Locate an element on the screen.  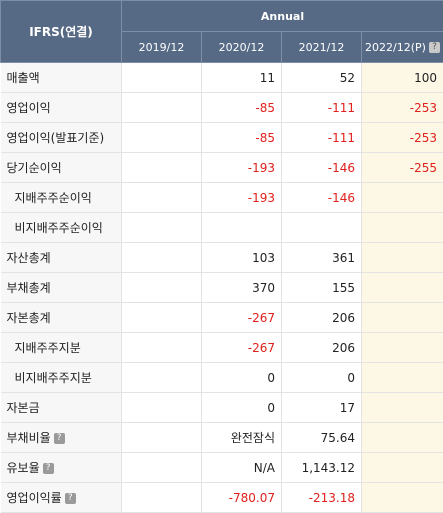
row-label: 비지배주주순이익 is located at coordinates (61, 228).